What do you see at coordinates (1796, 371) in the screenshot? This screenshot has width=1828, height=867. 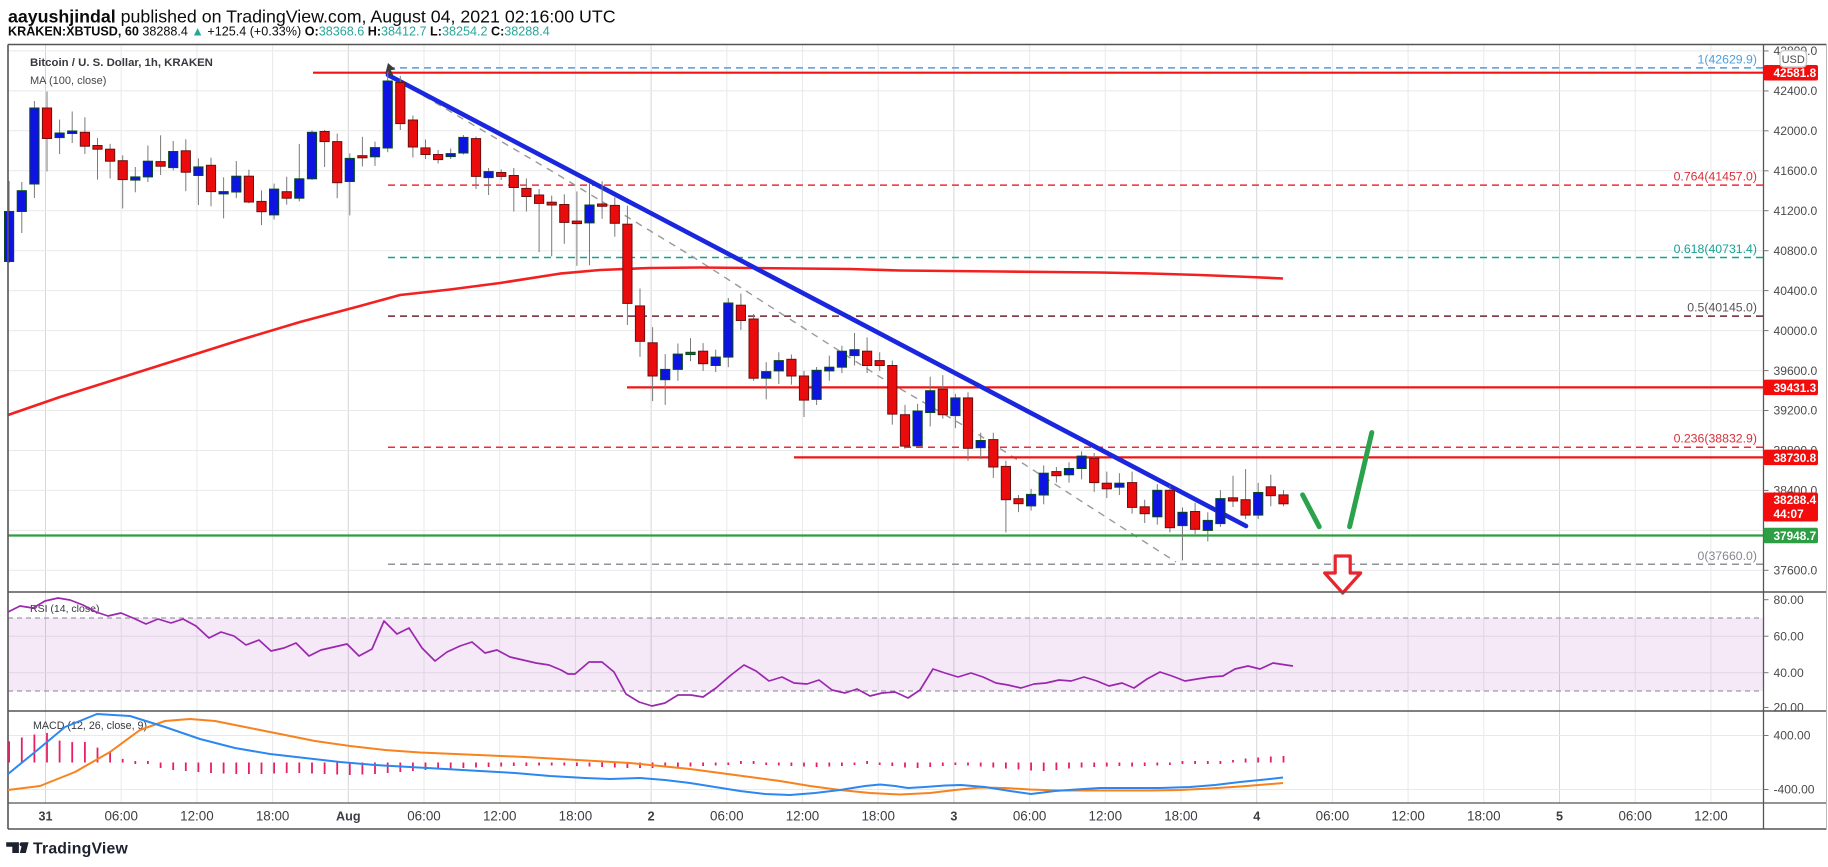 I see `svg-text: 39600.0` at bounding box center [1796, 371].